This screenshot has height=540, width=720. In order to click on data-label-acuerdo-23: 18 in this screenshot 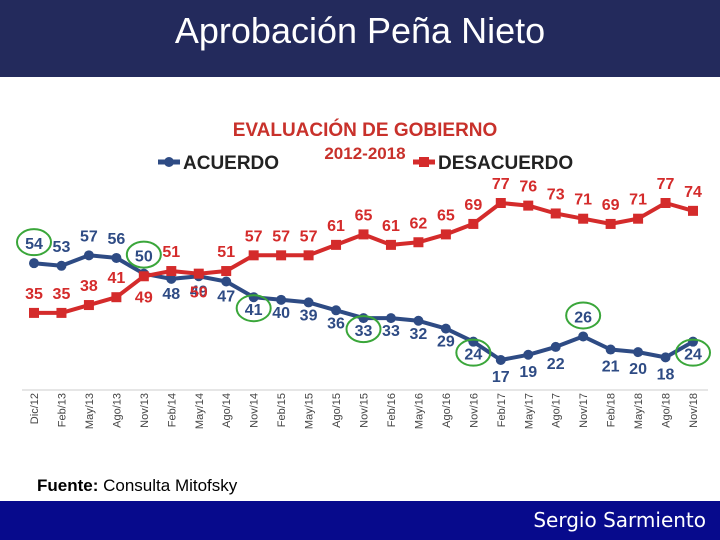, I will do `click(666, 374)`.